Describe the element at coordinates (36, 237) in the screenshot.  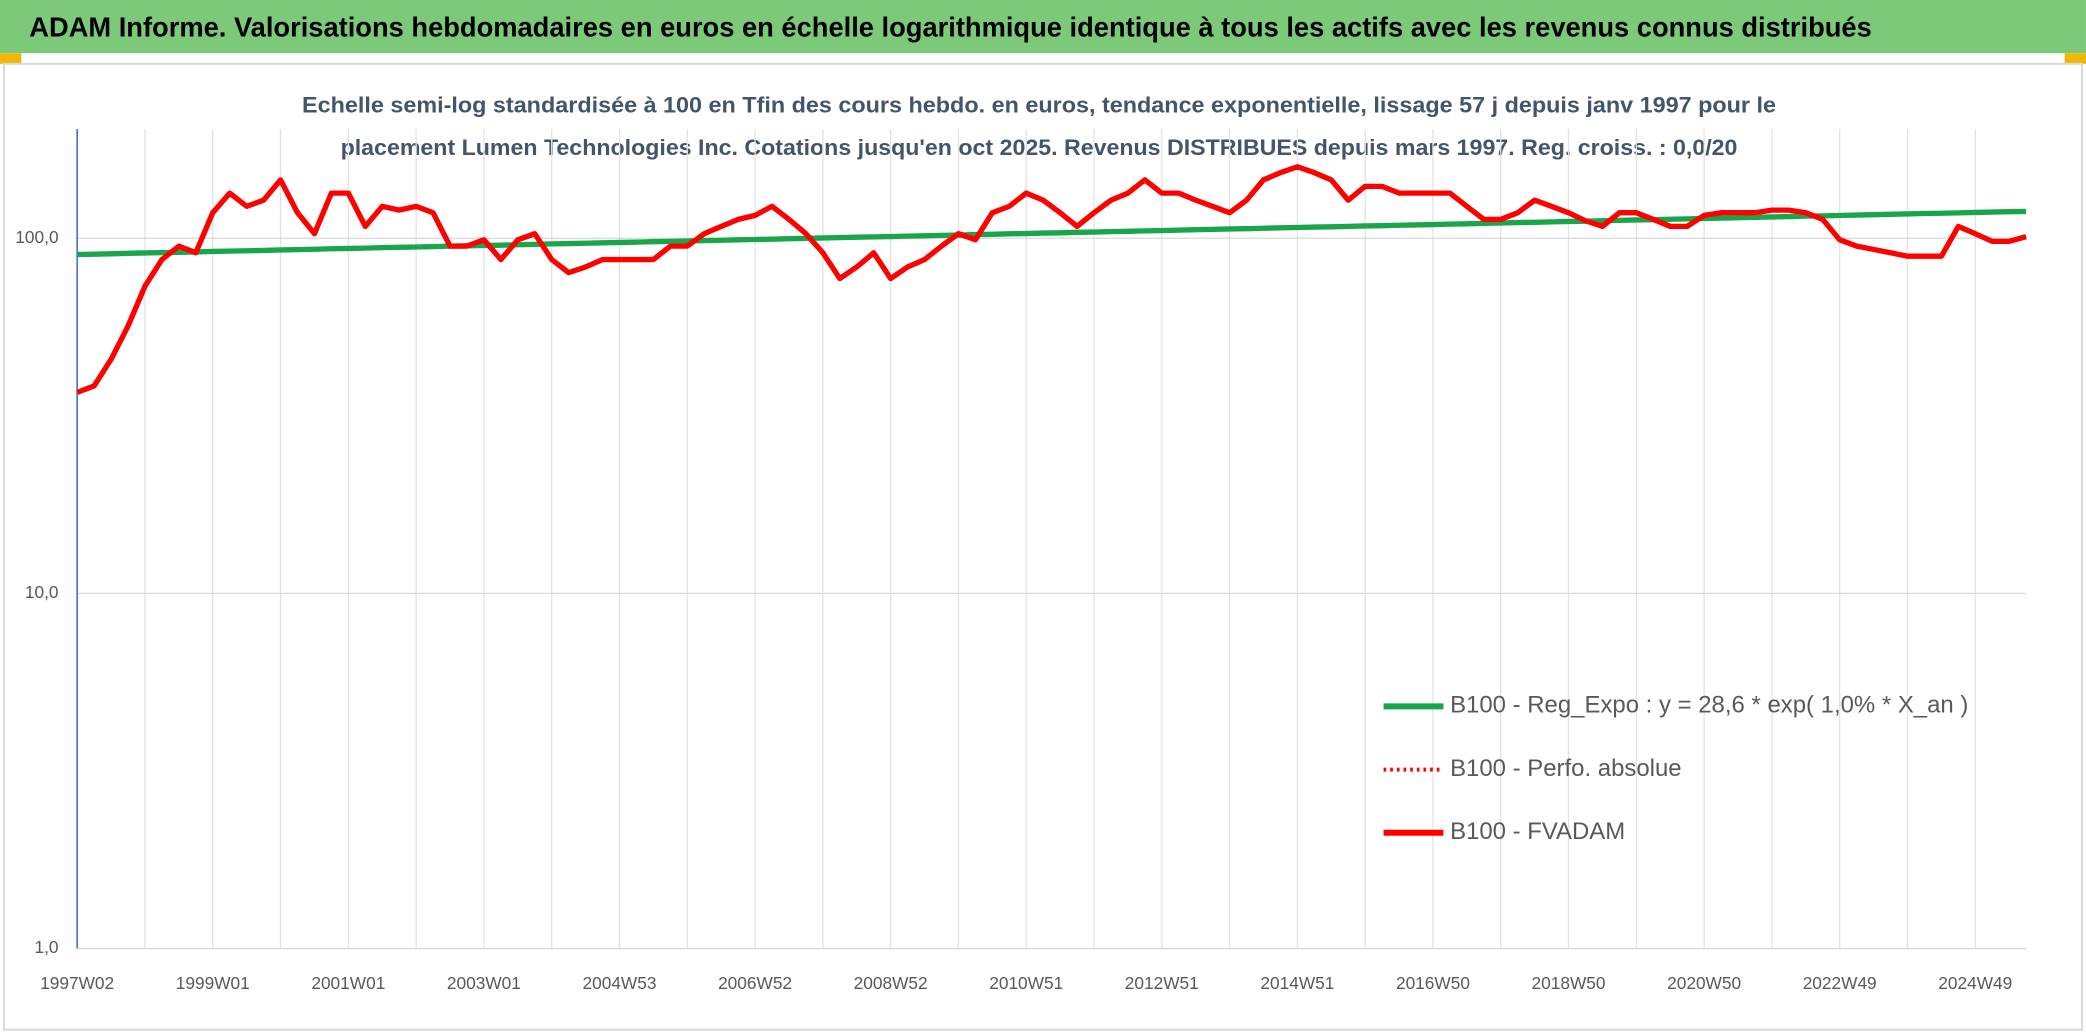
I see `y-tick-label: 100,0` at that location.